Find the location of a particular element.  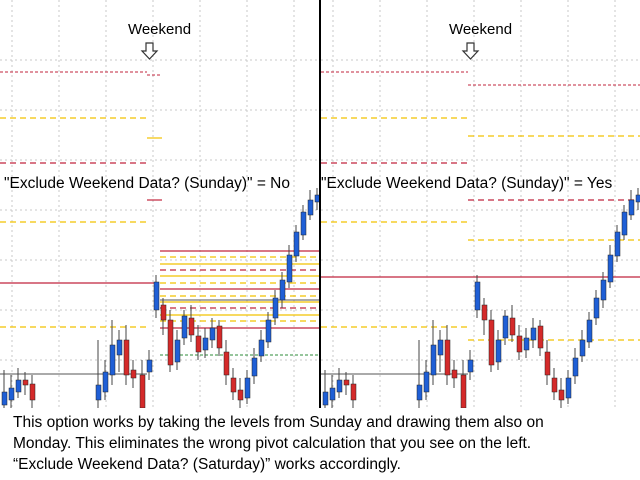

weekend-caption-right: Weekend is located at coordinates (480, 29).